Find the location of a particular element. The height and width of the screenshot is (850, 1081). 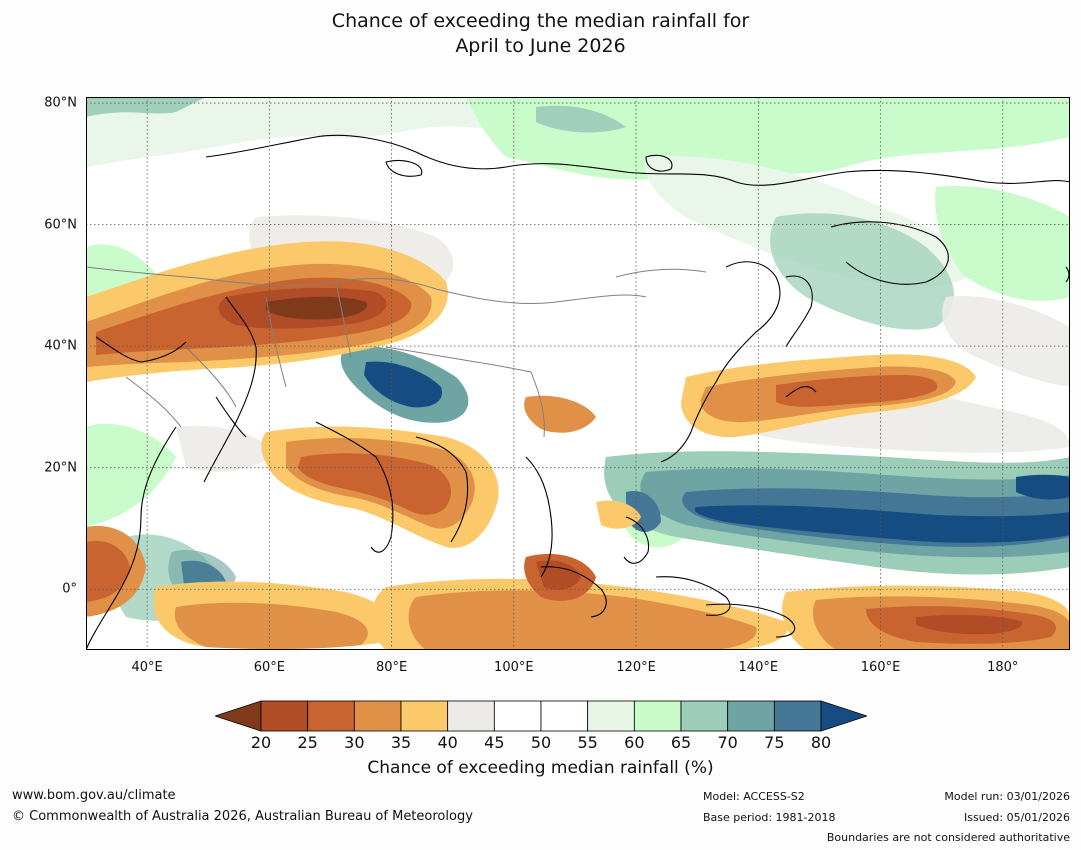

bom-url: www.bom.gov.au/climate is located at coordinates (94, 795).